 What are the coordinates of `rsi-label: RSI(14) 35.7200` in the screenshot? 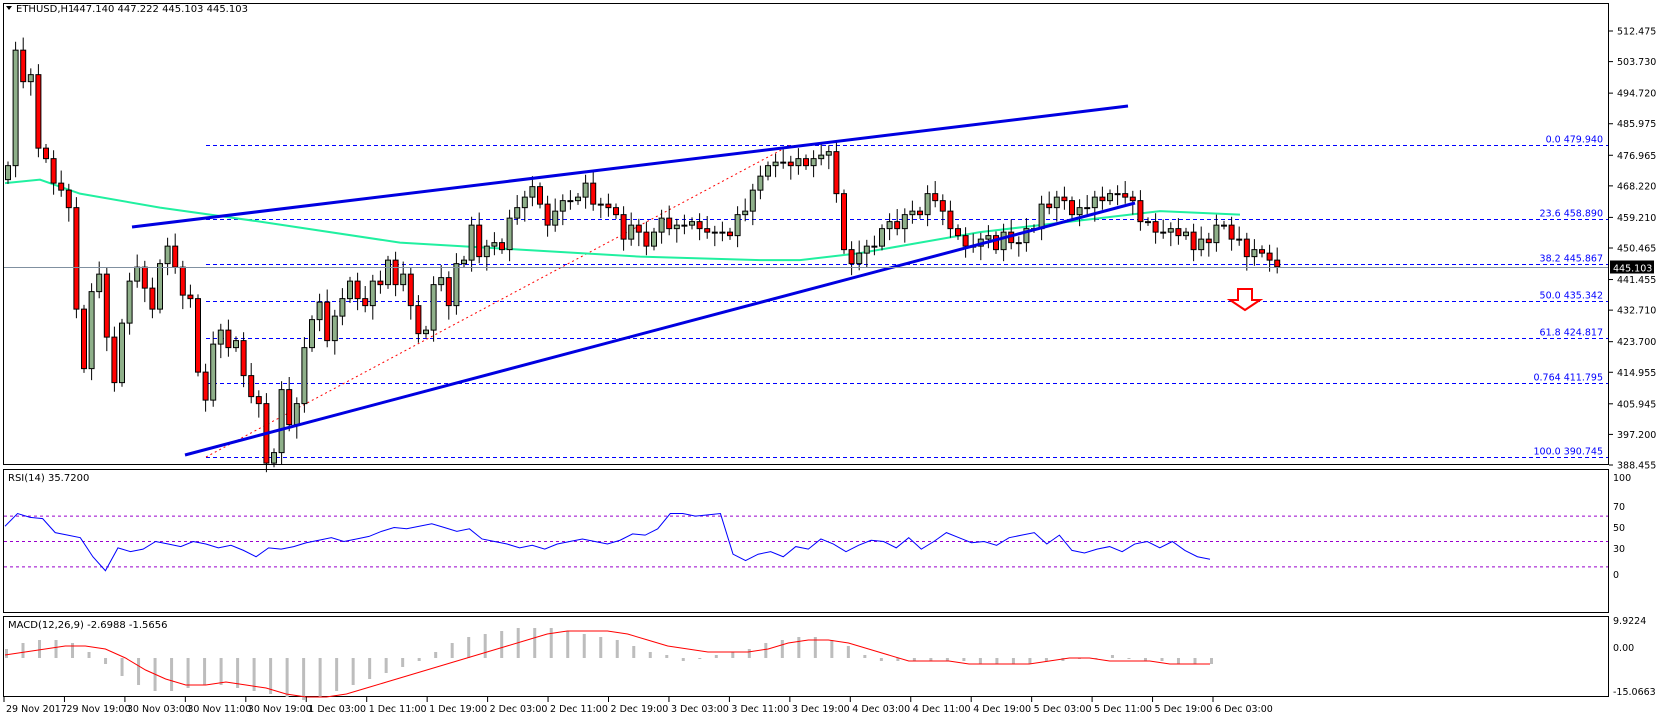 It's located at (48, 478).